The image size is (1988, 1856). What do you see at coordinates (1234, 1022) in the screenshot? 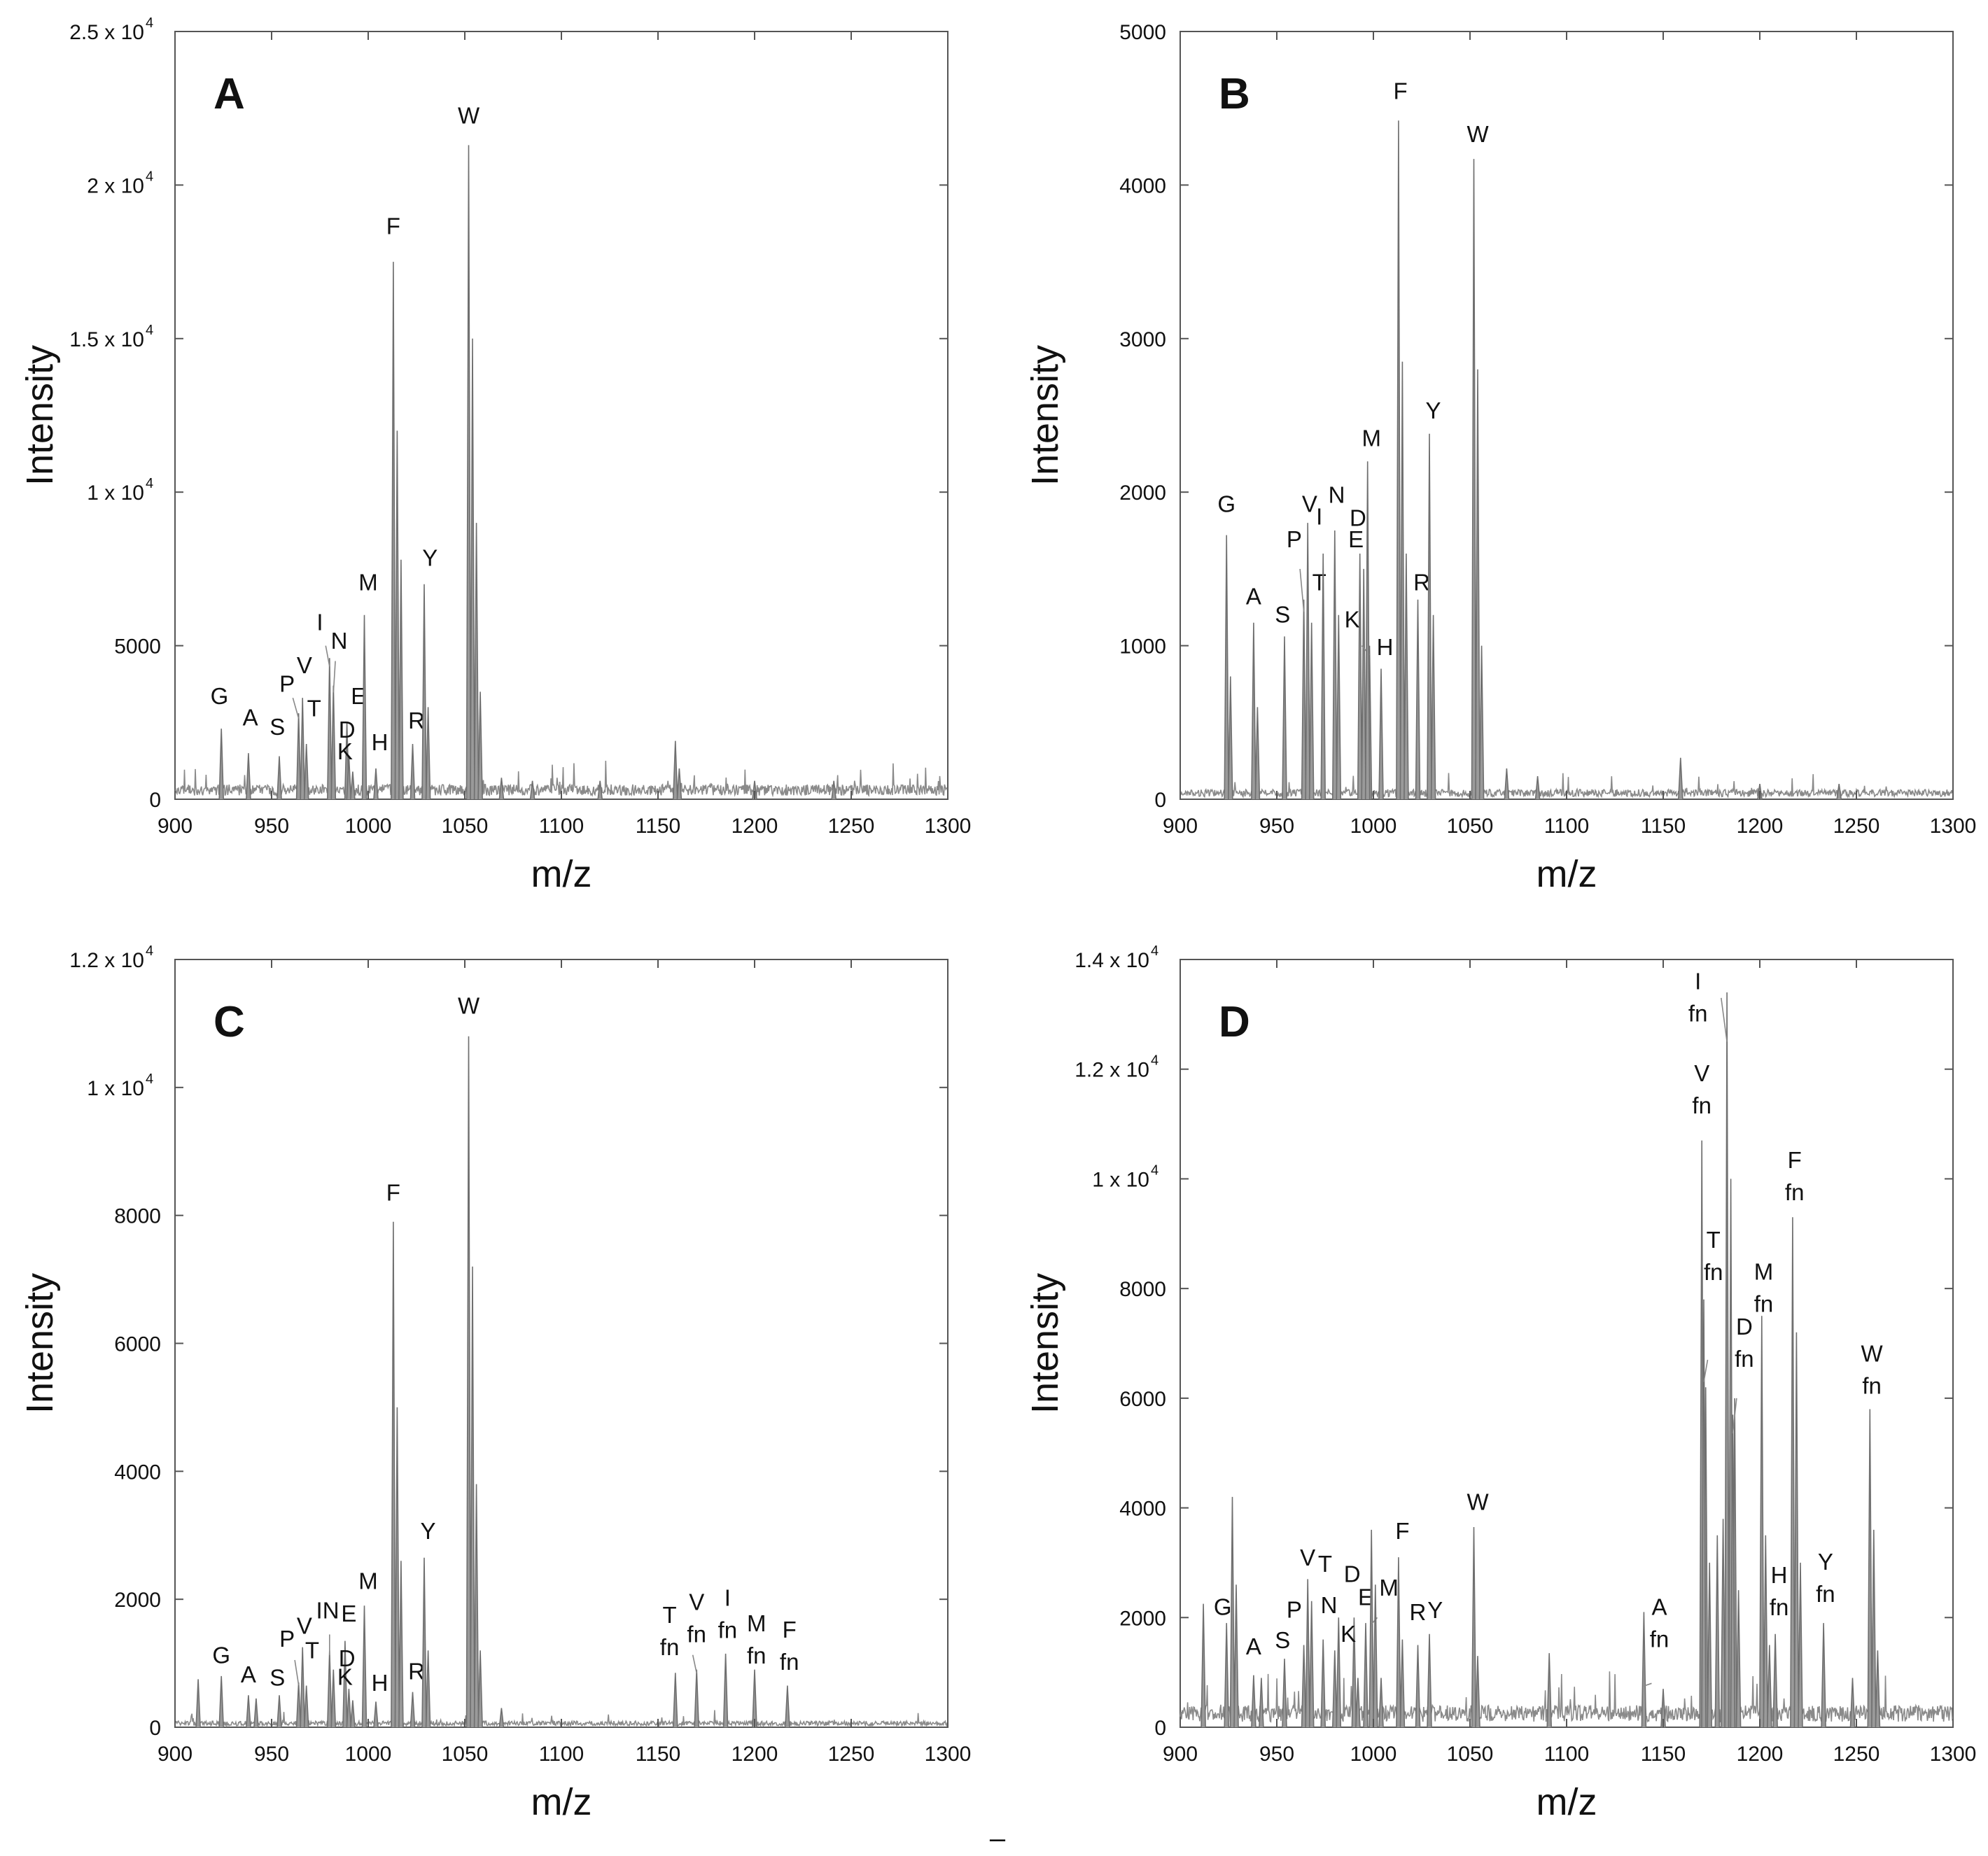
I see `panel-letter: D` at bounding box center [1234, 1022].